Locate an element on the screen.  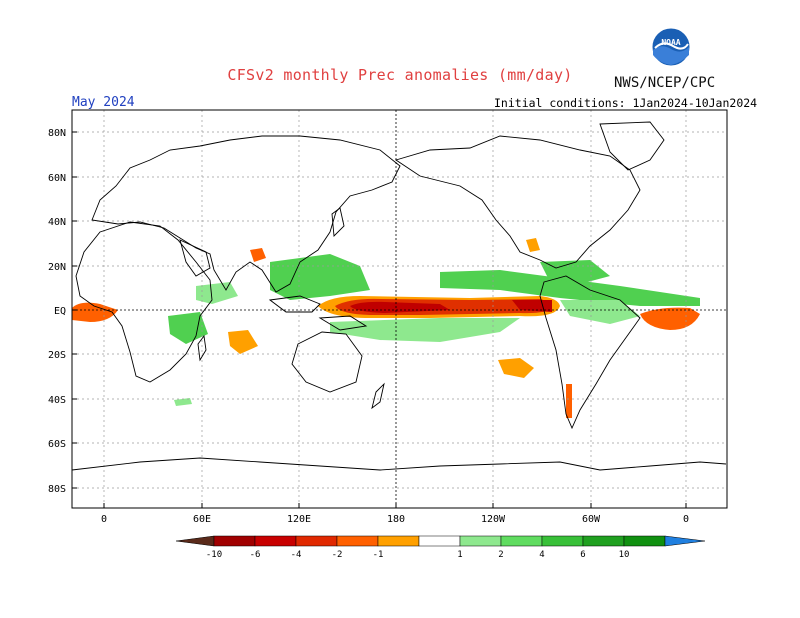
wet-africa is located at coordinates (188, 328).